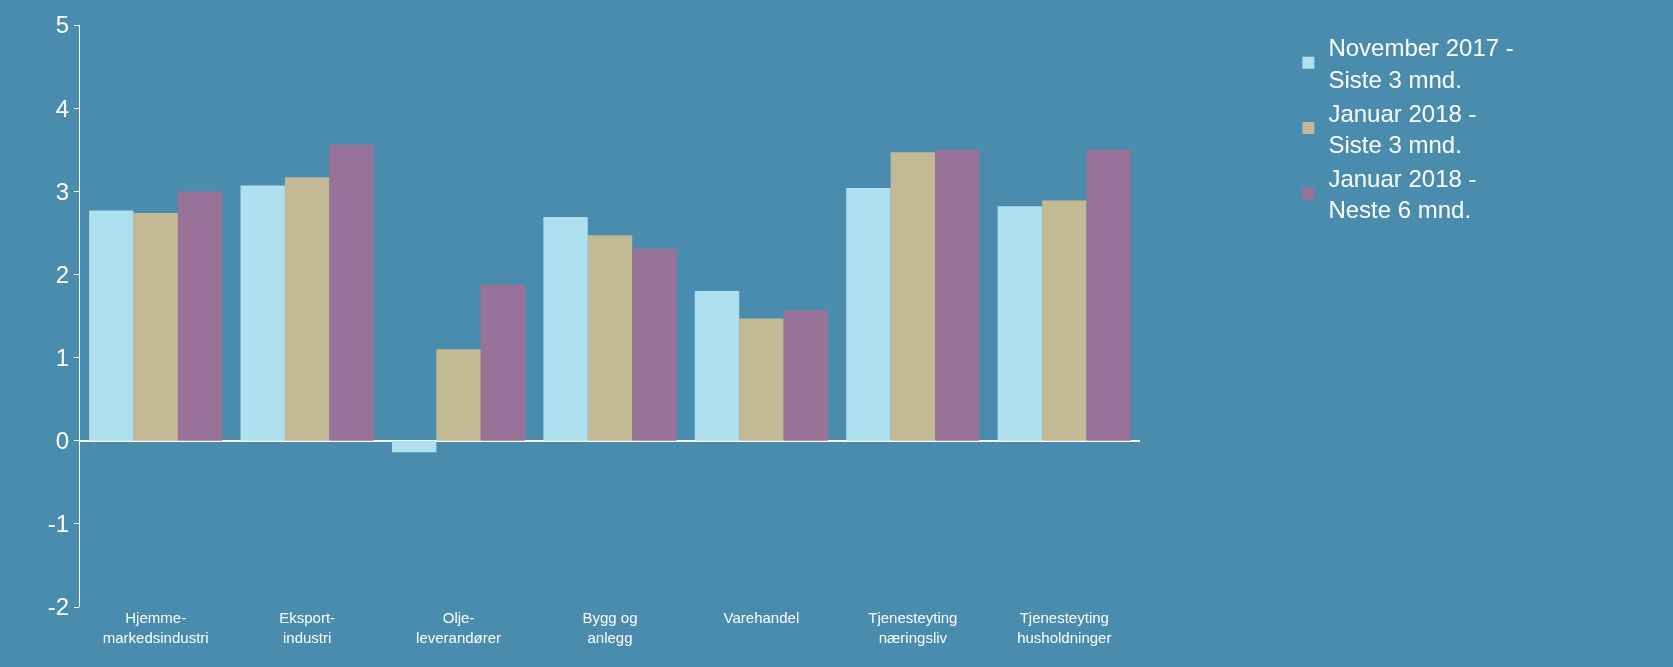 Image resolution: width=1673 pixels, height=667 pixels. What do you see at coordinates (62, 25) in the screenshot?
I see `y-tick-label: 5` at bounding box center [62, 25].